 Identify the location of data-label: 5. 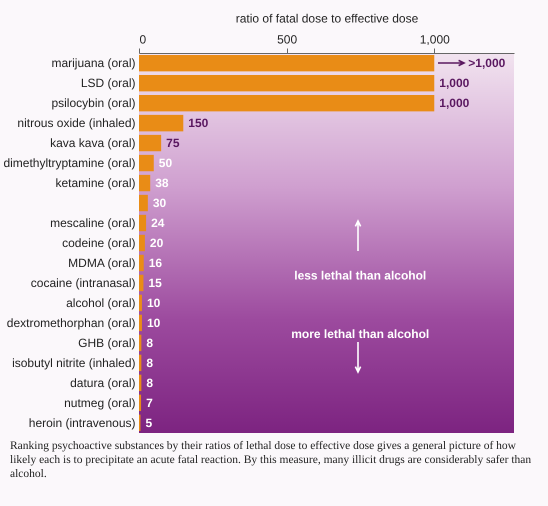
(148, 423).